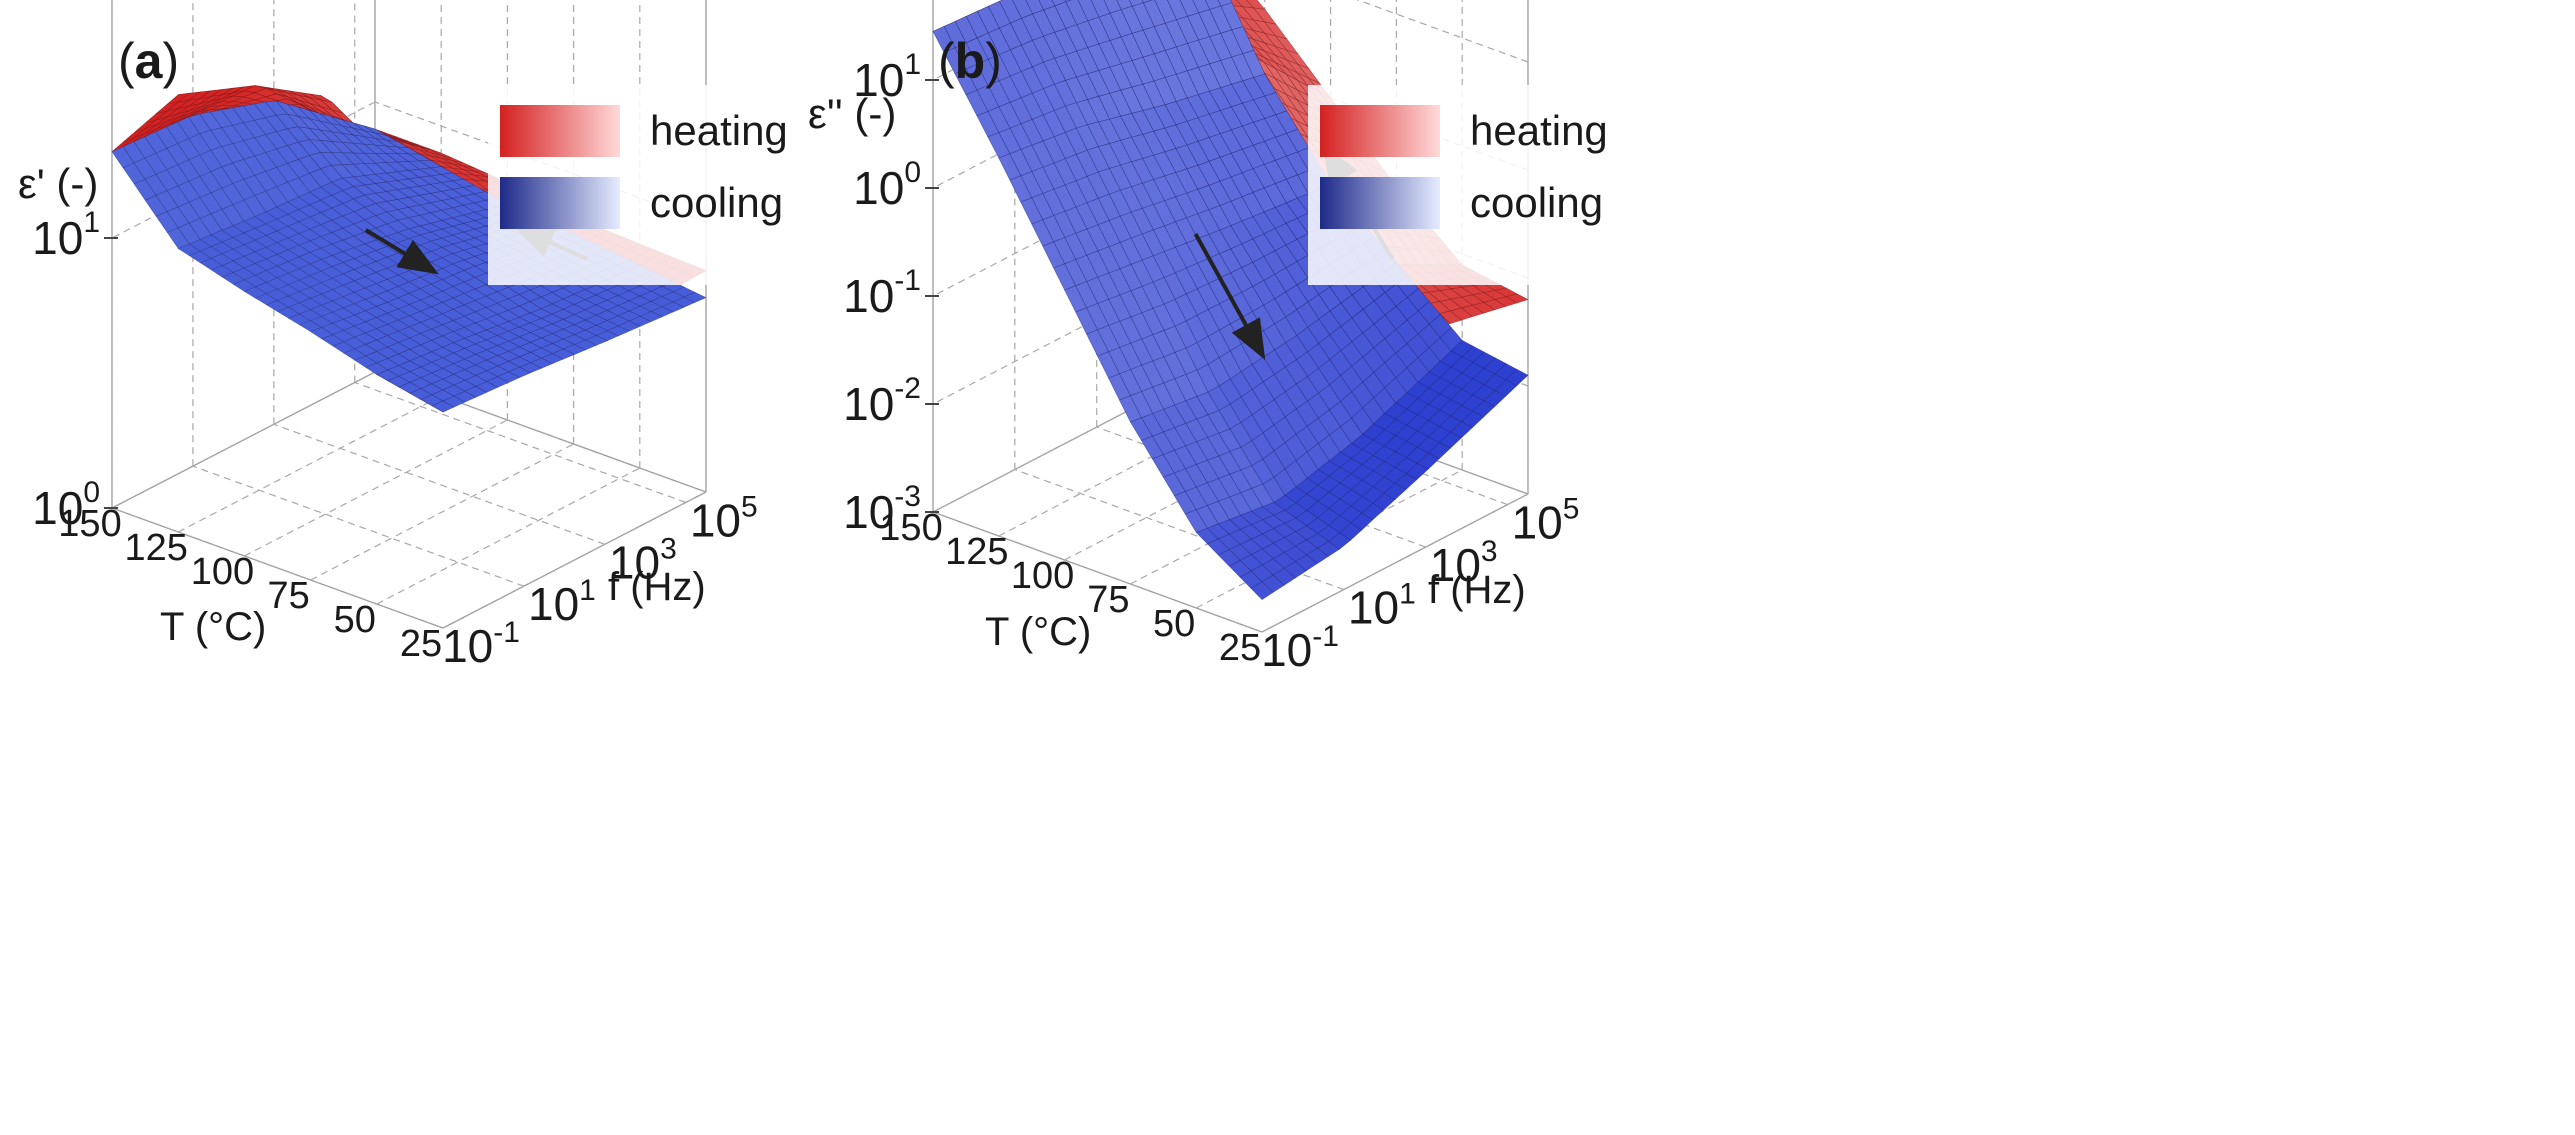 The image size is (2575, 1135). I want to click on z-tick-label: 10⁻¹, so click(882, 293).